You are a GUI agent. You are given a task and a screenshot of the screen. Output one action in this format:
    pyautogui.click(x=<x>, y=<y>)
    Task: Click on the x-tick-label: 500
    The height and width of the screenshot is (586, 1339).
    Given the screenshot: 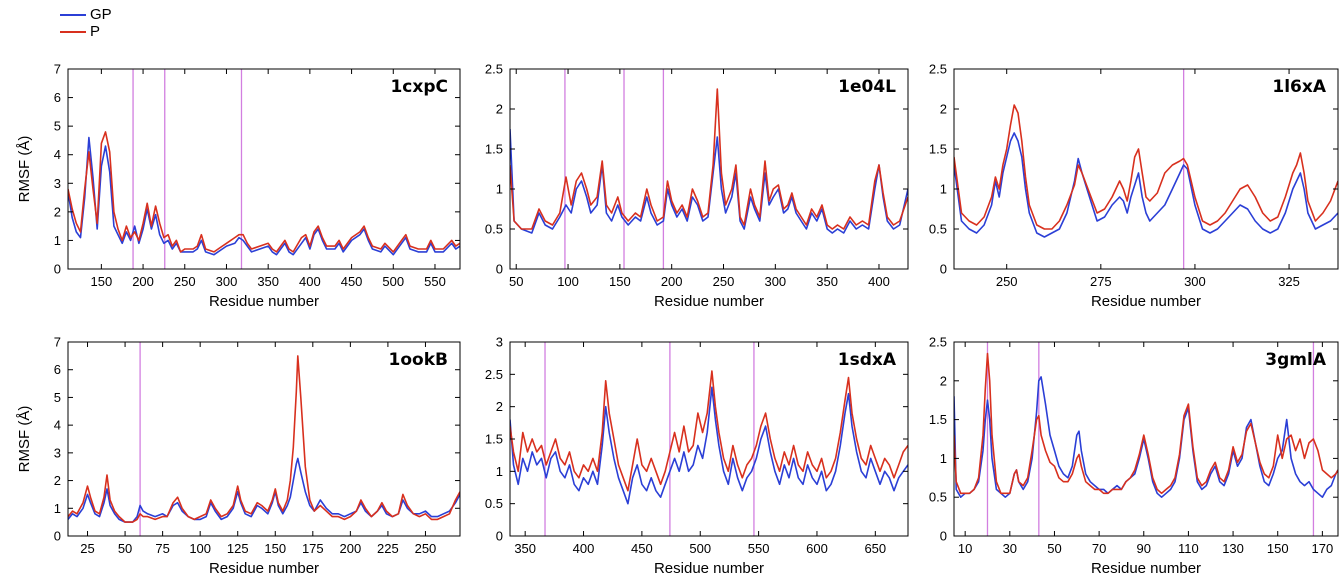 What is the action you would take?
    pyautogui.click(x=700, y=548)
    